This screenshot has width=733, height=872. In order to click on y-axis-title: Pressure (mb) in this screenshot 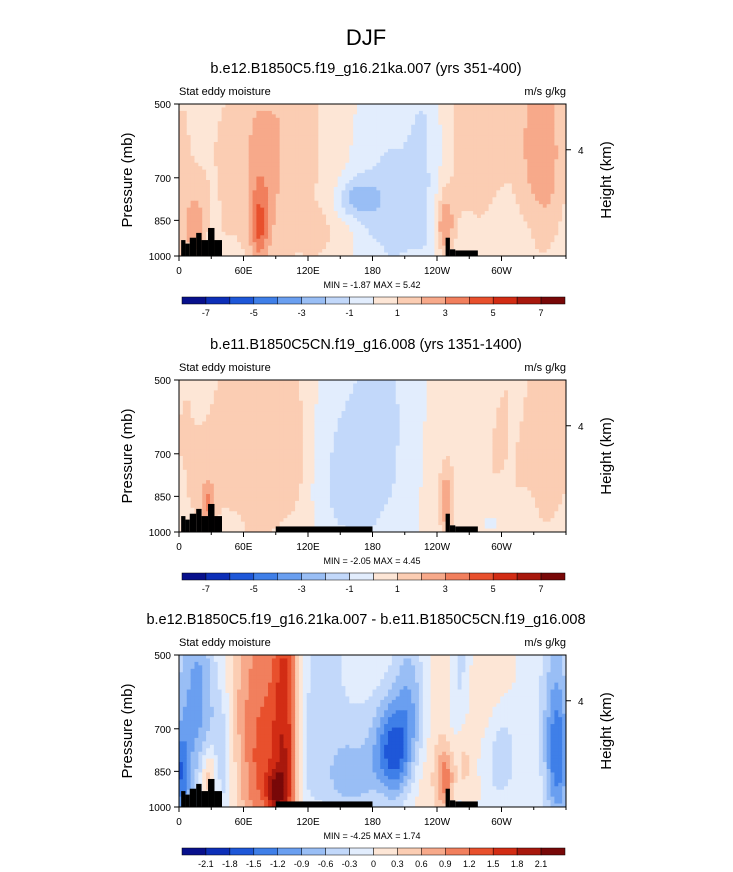, I will do `click(127, 179)`.